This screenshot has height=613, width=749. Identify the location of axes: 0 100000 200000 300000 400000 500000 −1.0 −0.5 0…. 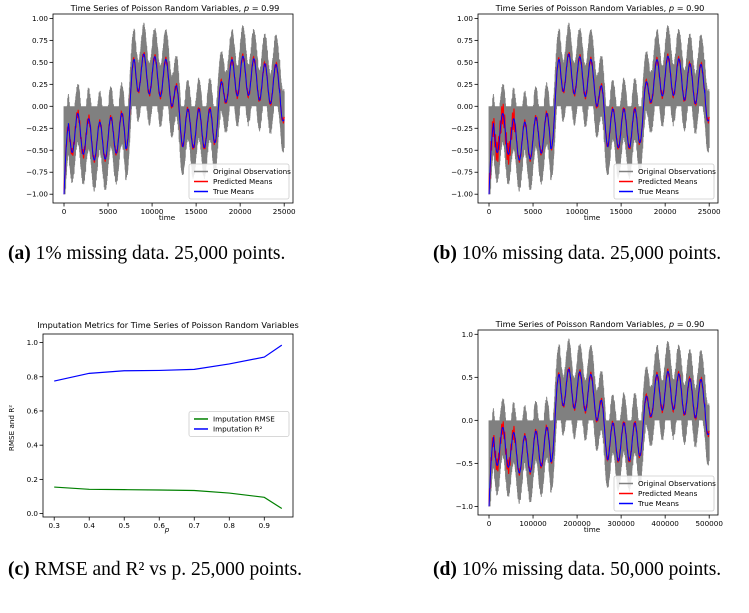
(589, 428).